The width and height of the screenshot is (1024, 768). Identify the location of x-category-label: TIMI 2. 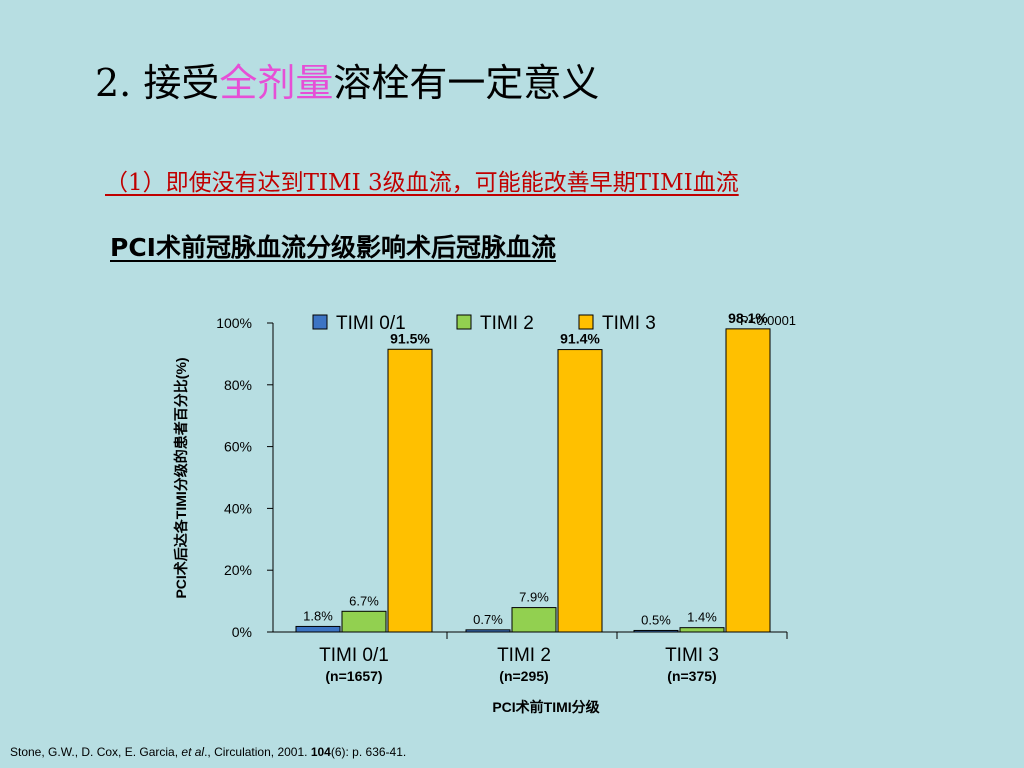
(524, 655).